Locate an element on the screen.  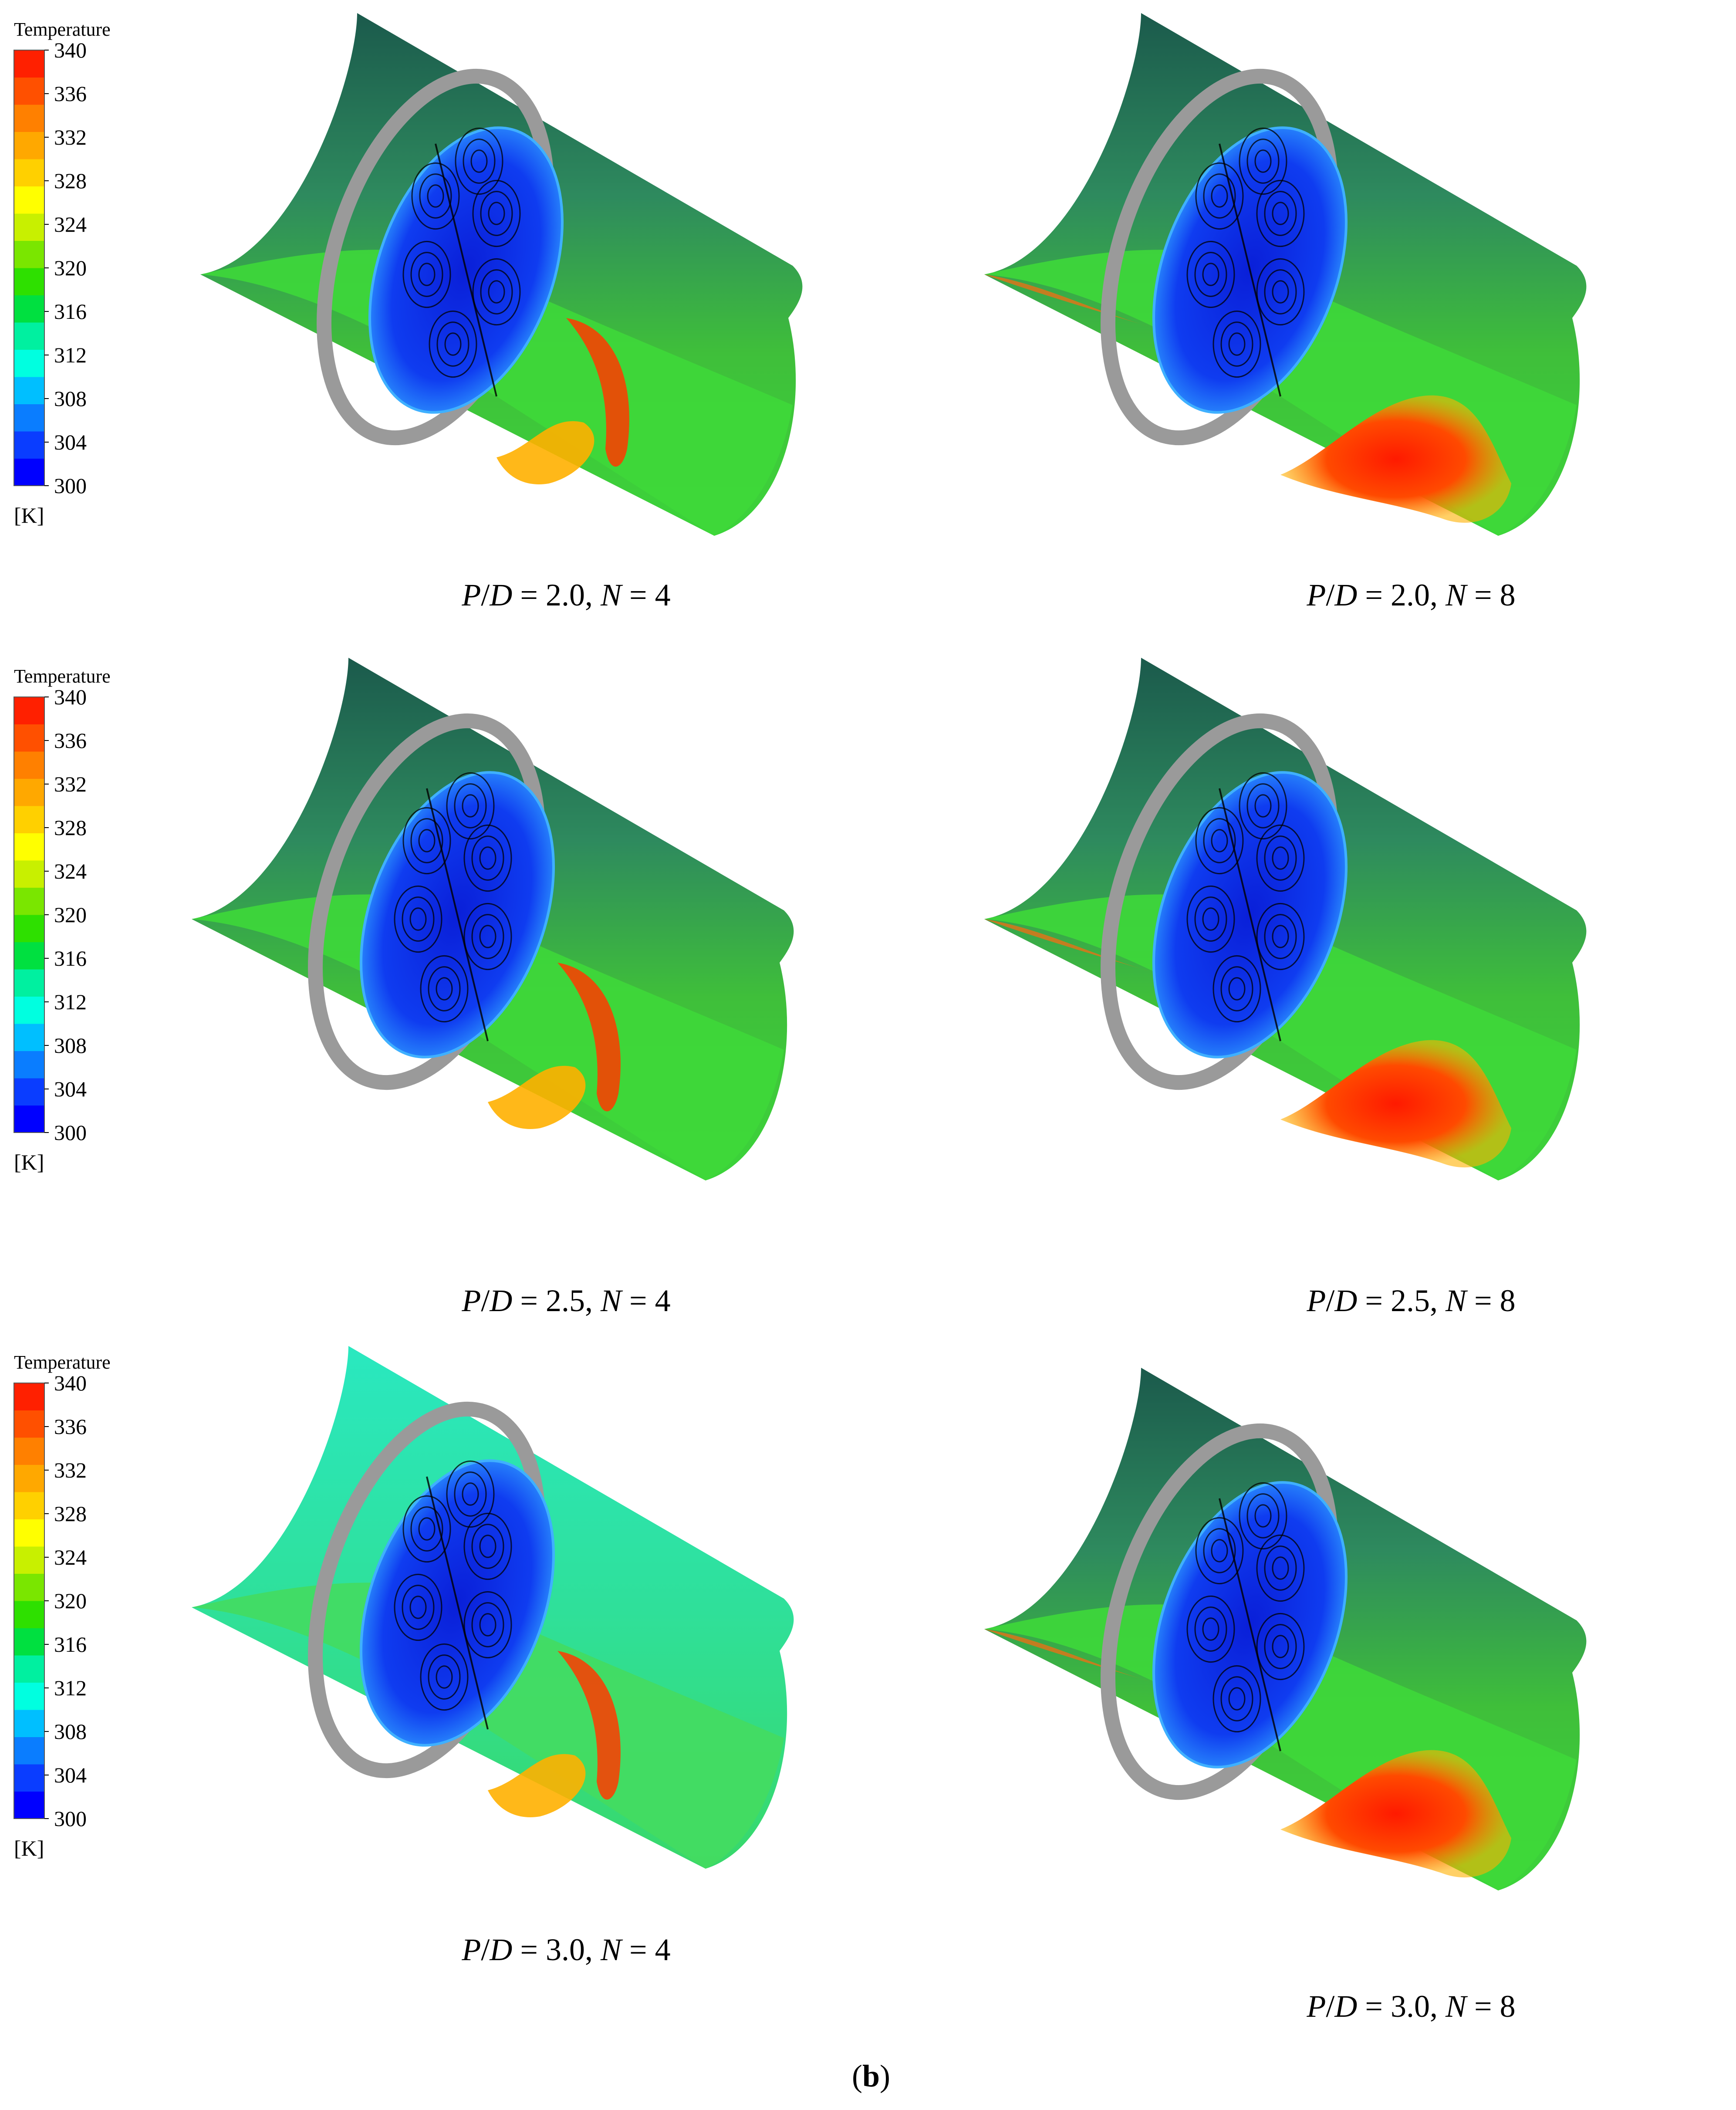
legend-tick-label: 324 is located at coordinates (70, 871).